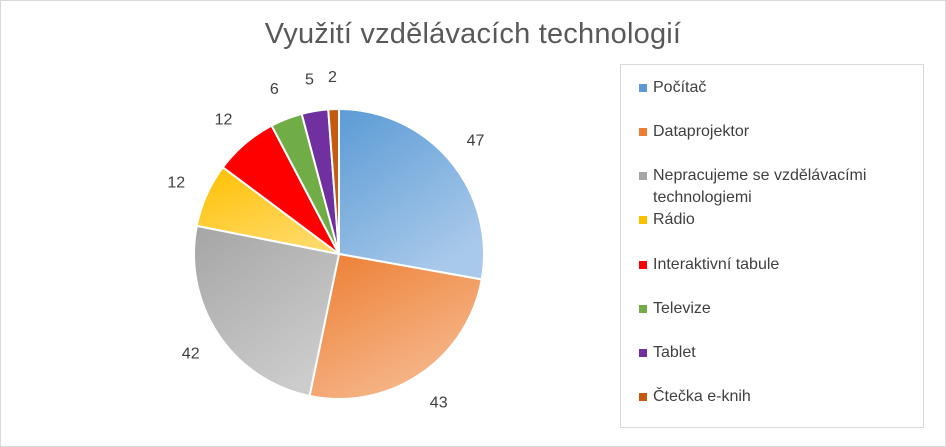  Describe the element at coordinates (674, 352) in the screenshot. I see `legend-label: Tablet` at that location.